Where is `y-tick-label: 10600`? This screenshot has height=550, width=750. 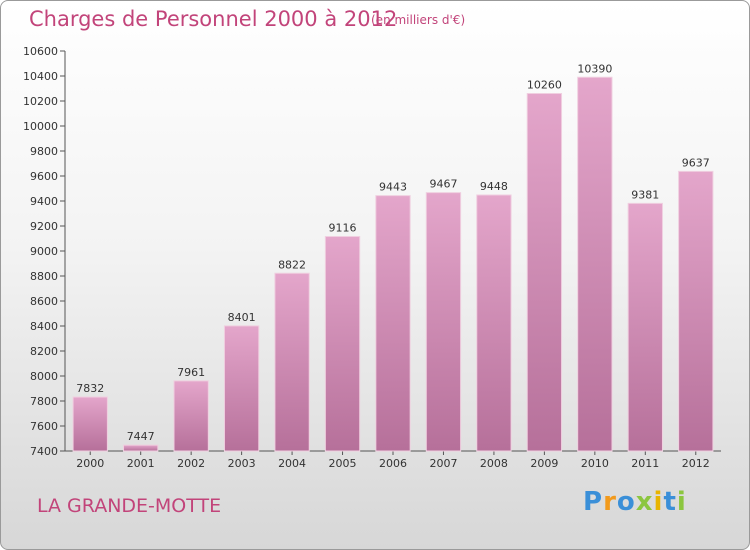
y-tick-label: 10600 is located at coordinates (40, 51).